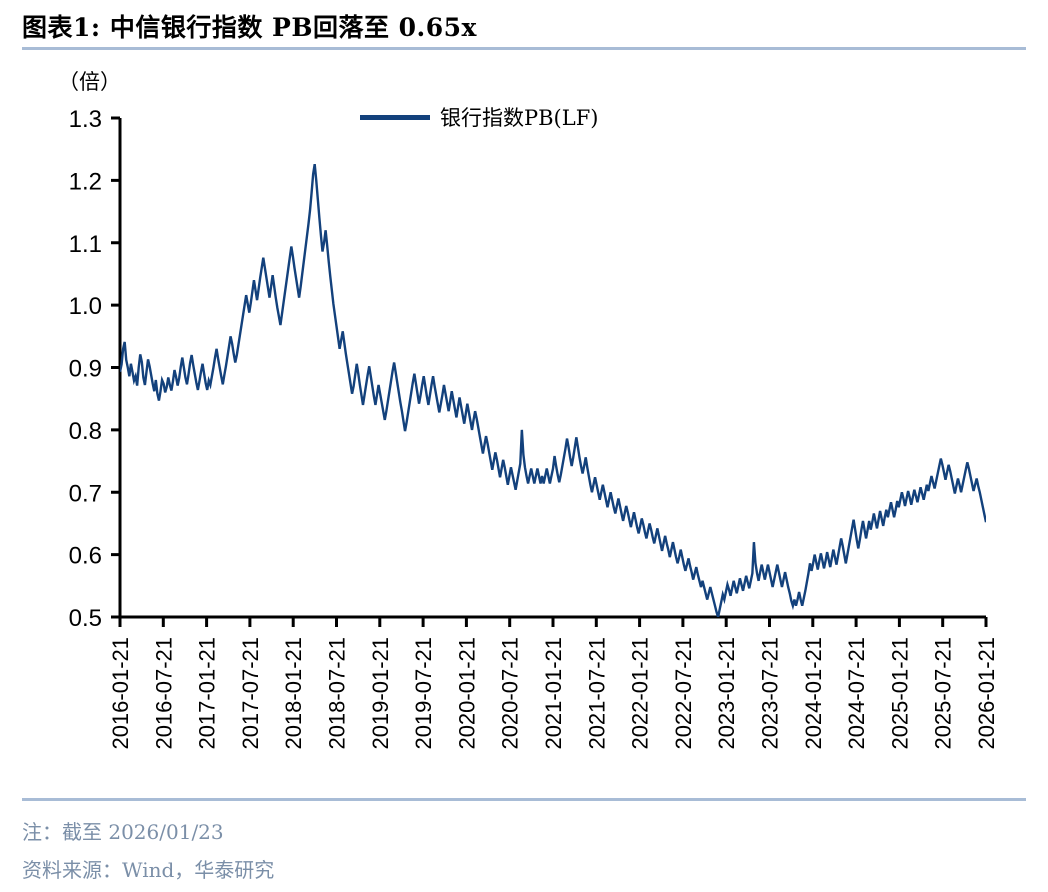  I want to click on x-axis-tick-label: 2025-01-21, so click(899, 693).